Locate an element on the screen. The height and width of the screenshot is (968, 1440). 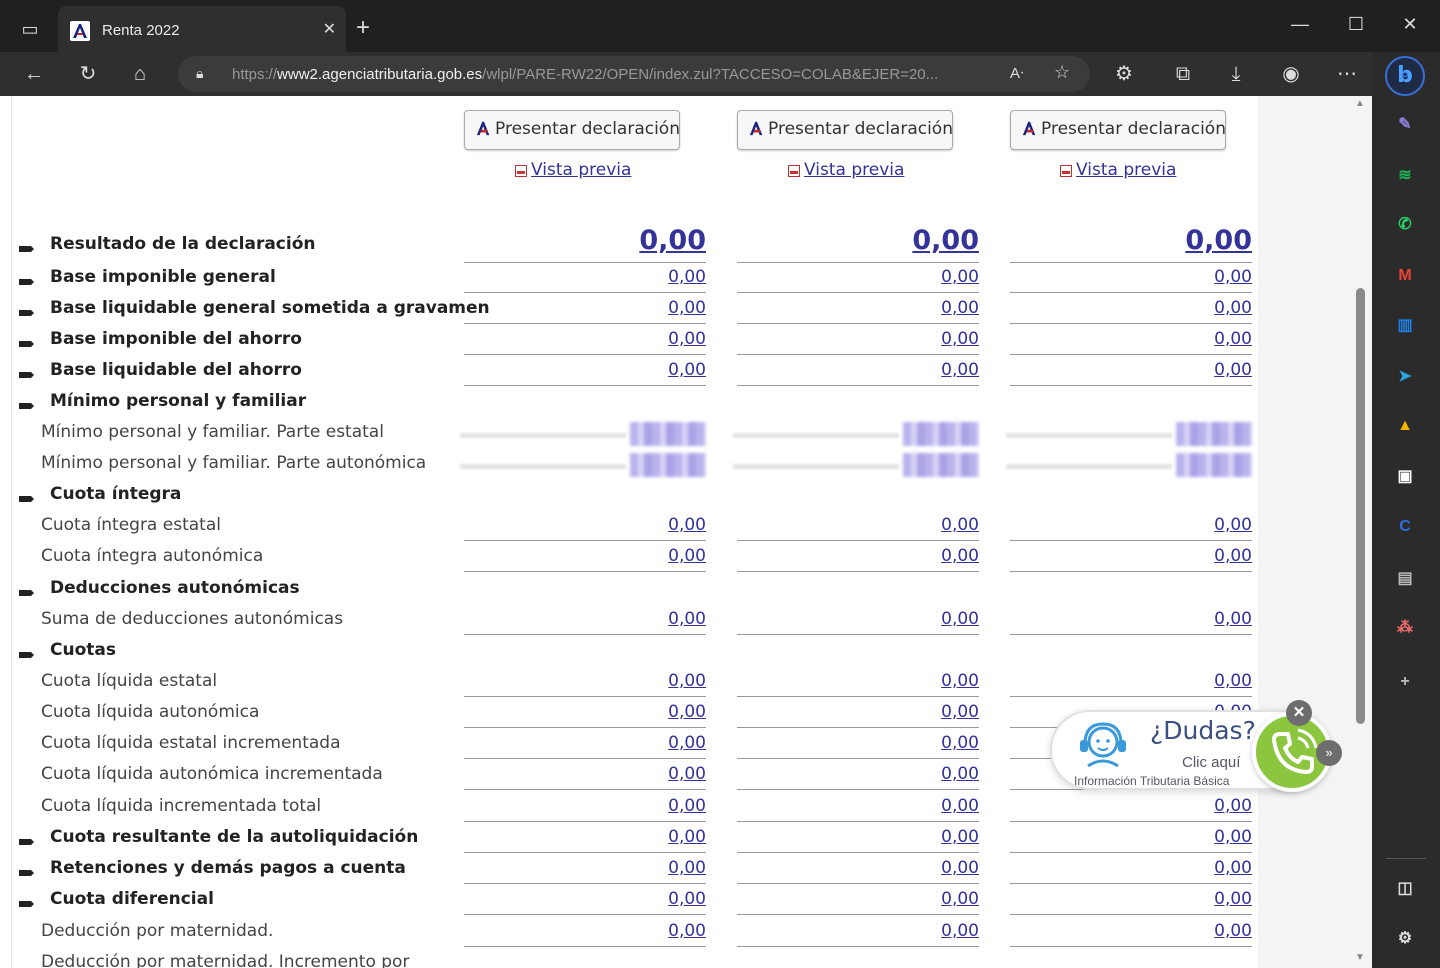
home-icon: ⌂ is located at coordinates (140, 74).